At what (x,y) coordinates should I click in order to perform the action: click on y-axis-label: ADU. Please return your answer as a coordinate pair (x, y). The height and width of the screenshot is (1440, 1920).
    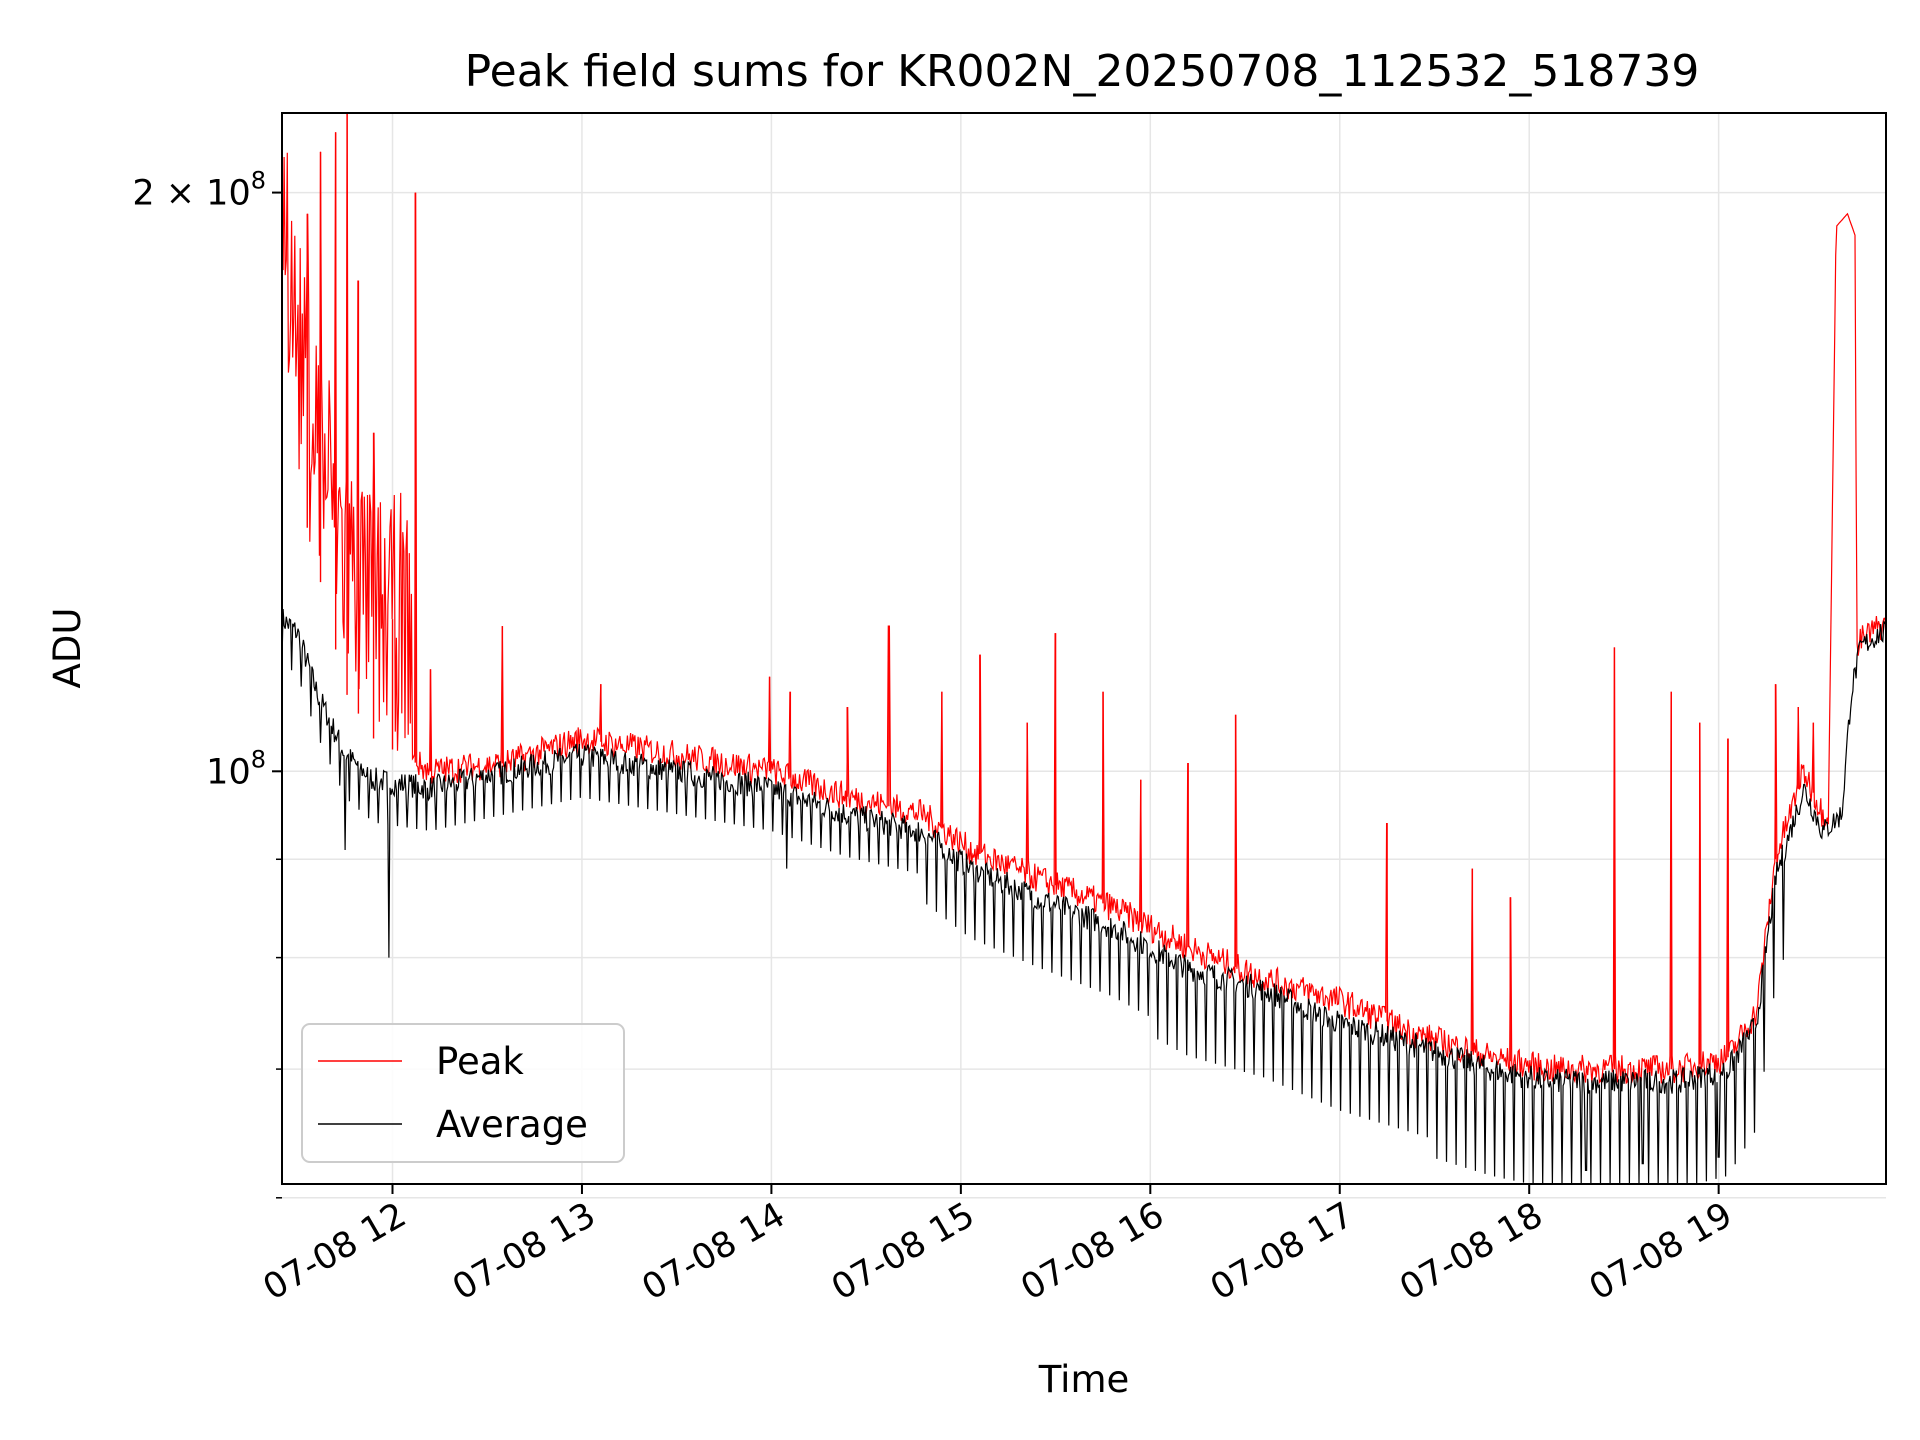
    Looking at the image, I should click on (67, 648).